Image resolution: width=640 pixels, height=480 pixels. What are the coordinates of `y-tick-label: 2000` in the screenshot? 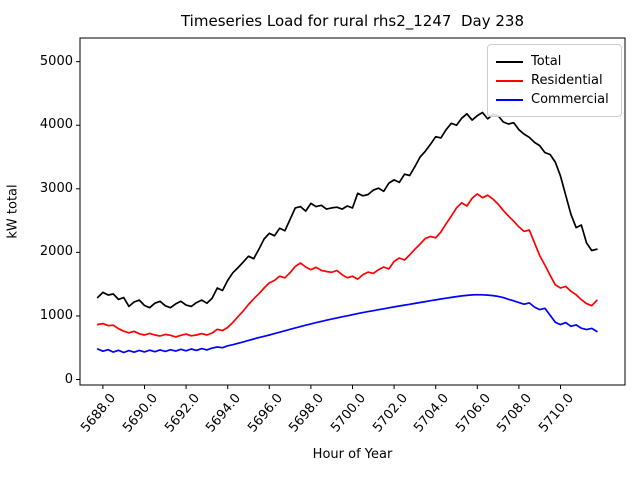 It's located at (56, 252).